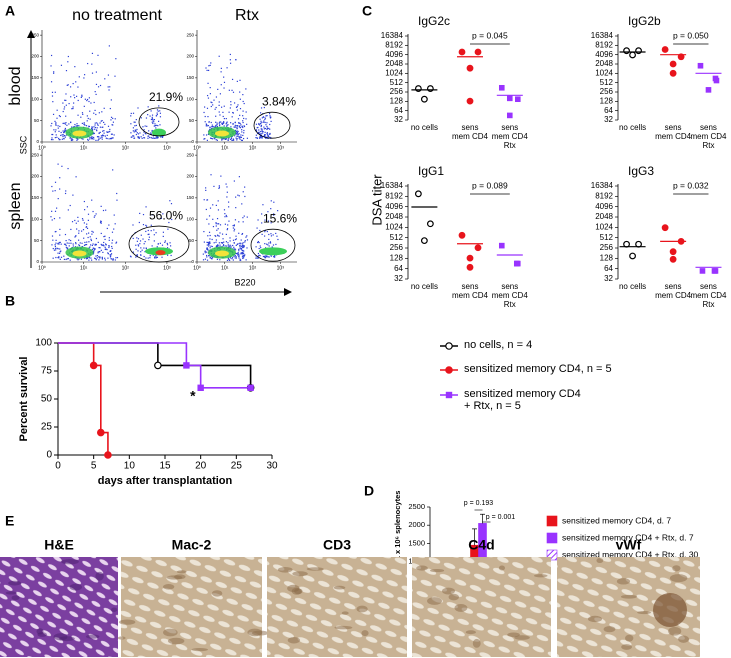 This screenshot has height=658, width=731. Describe the element at coordinates (337, 545) in the screenshot. I see `stain-label: CD3` at that location.